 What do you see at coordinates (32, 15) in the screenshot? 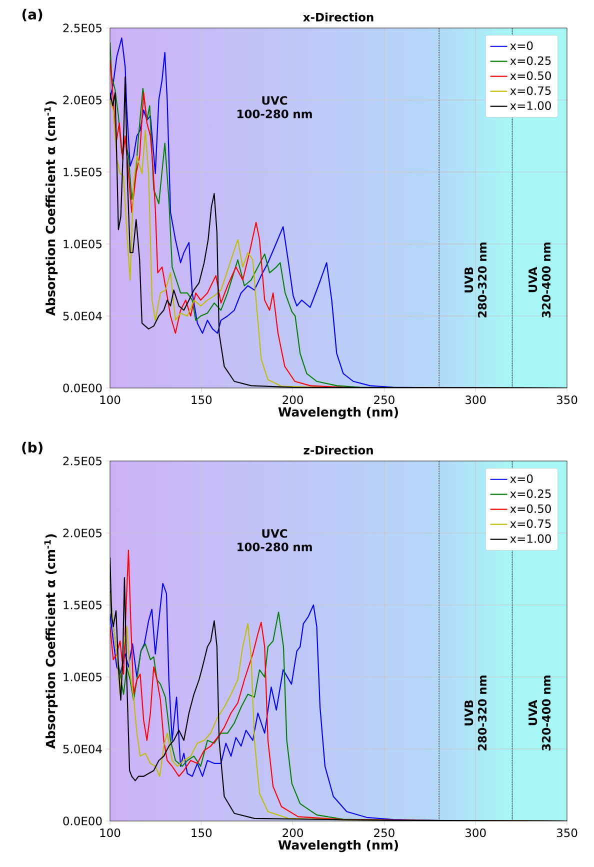
I see `text: (a)` at bounding box center [32, 15].